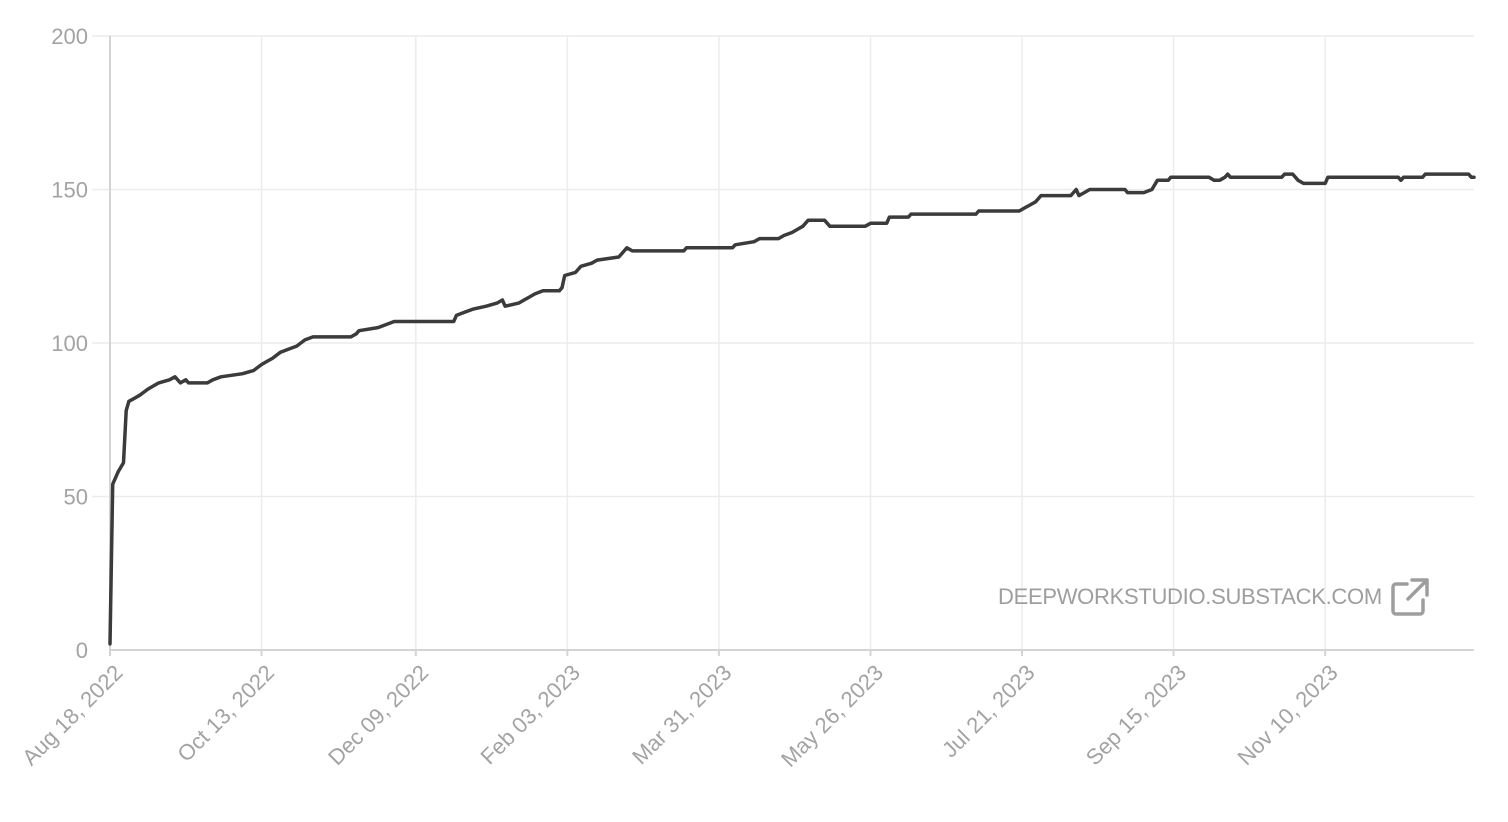 The height and width of the screenshot is (822, 1508). Describe the element at coordinates (1410, 597) in the screenshot. I see `external-link-icon` at that location.